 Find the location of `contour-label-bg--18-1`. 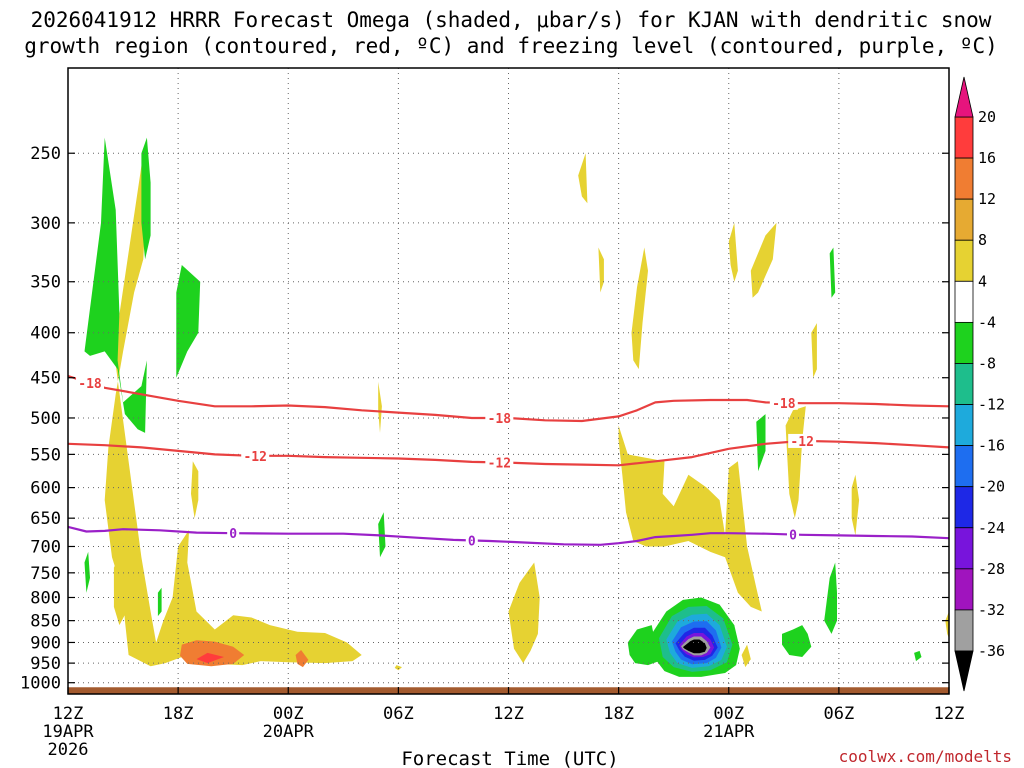

contour-label-bg--18-1 is located at coordinates (499, 417).